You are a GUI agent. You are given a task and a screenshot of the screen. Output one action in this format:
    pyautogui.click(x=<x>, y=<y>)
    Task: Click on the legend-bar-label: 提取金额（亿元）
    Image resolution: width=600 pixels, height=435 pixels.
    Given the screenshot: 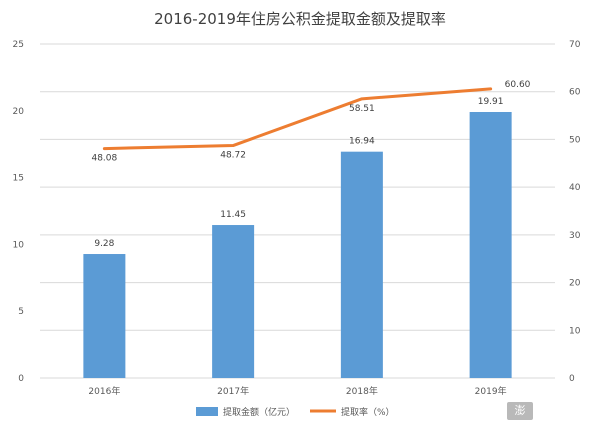 What is the action you would take?
    pyautogui.click(x=259, y=412)
    